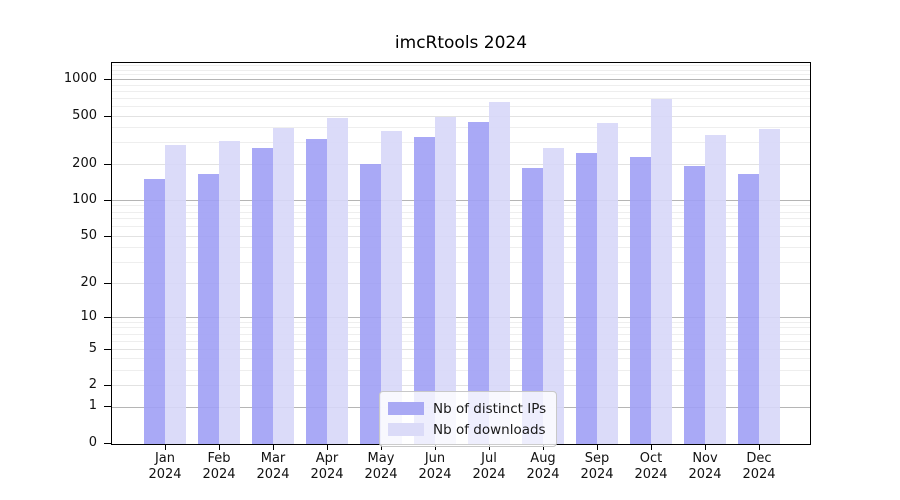  I want to click on bar-distinct-ips-apr, so click(316, 291).